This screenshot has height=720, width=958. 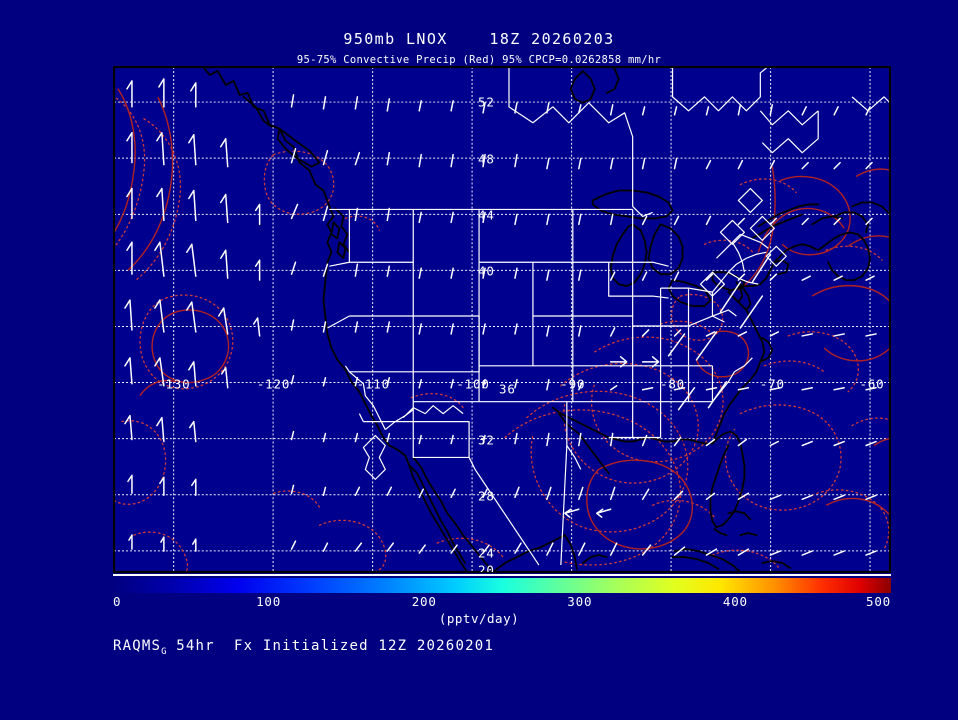 I want to click on colorbar-tick-100: 100, so click(x=269, y=601).